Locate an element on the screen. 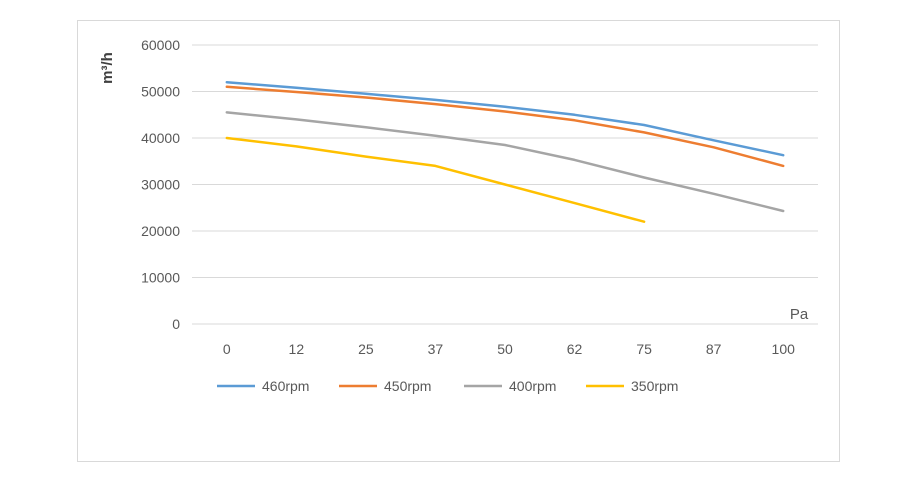 The image size is (911, 491). y-tick-labels: 0 10000 20000 30000 40000 50000 60000 is located at coordinates (160, 184).